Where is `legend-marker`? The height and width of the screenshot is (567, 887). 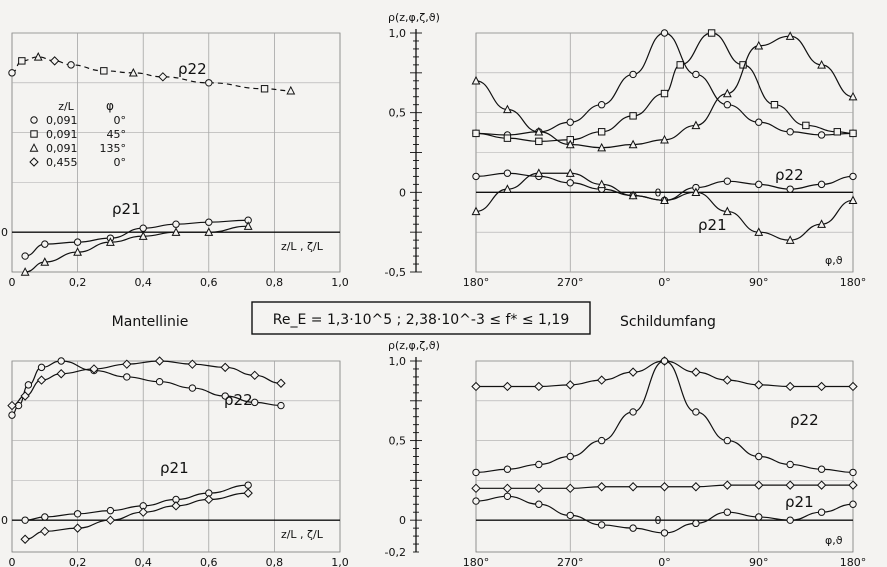
legend-marker is located at coordinates (34, 147).